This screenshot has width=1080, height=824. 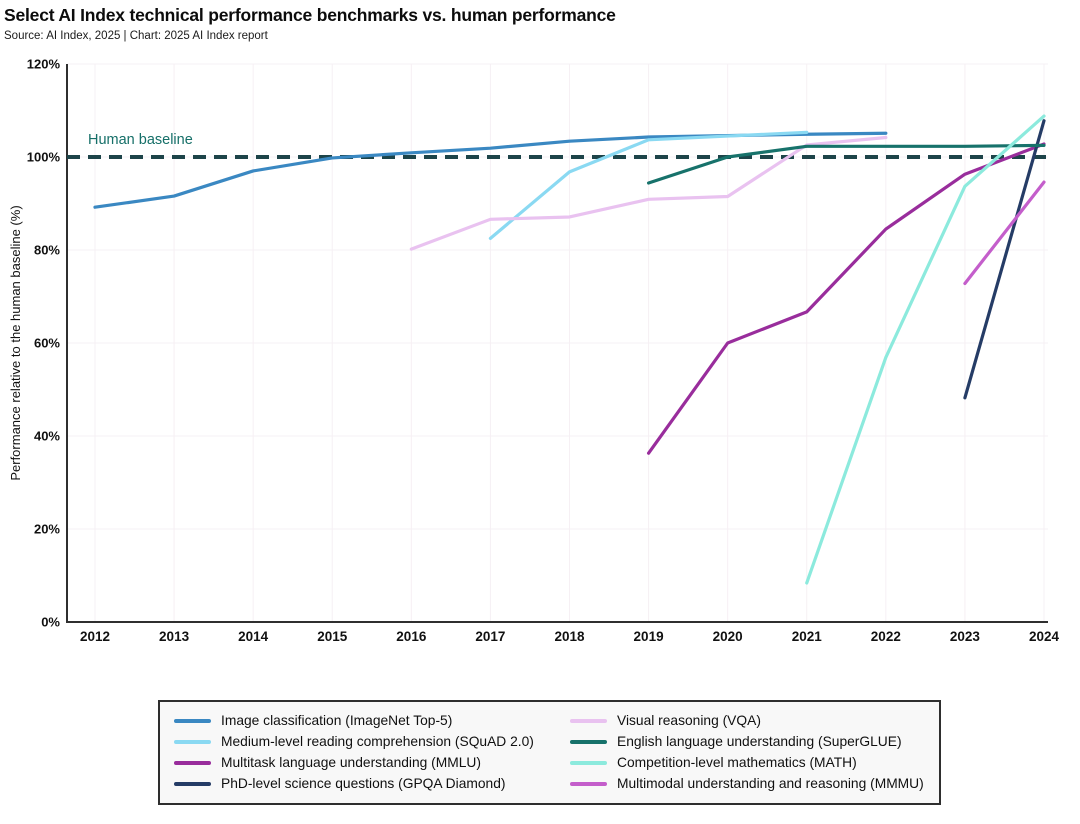 What do you see at coordinates (44, 64) in the screenshot?
I see `y-tick-label: 120%` at bounding box center [44, 64].